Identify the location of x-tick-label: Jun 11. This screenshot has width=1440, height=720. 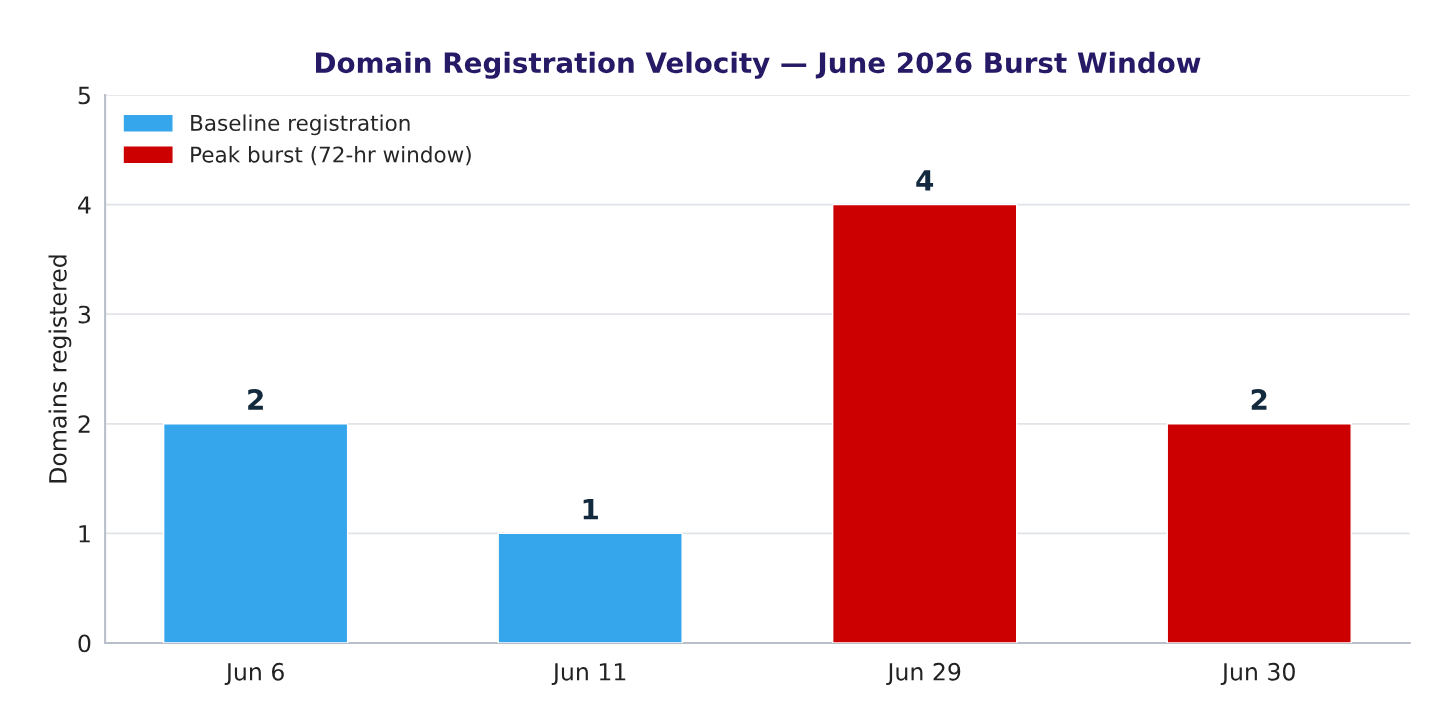
(588, 674).